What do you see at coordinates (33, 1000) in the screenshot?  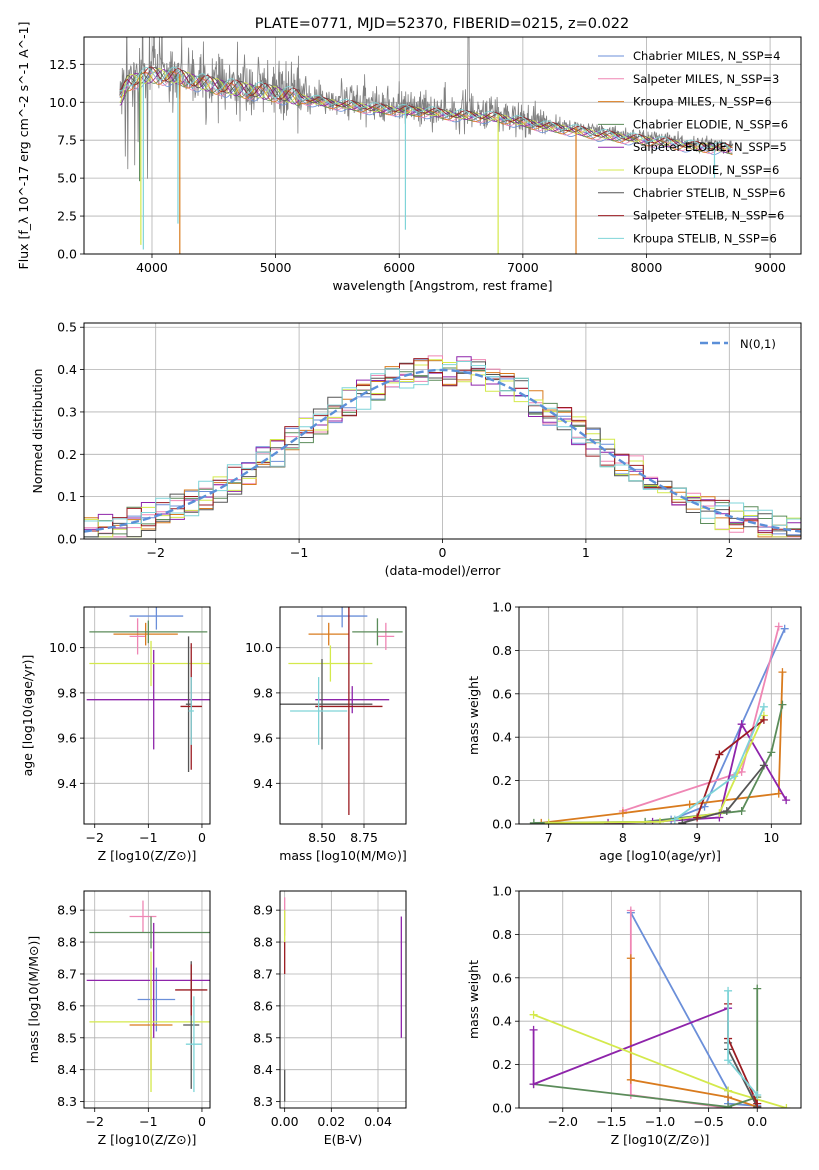 I see `y-axis-label: mass [log10(M/M⊙)]` at bounding box center [33, 1000].